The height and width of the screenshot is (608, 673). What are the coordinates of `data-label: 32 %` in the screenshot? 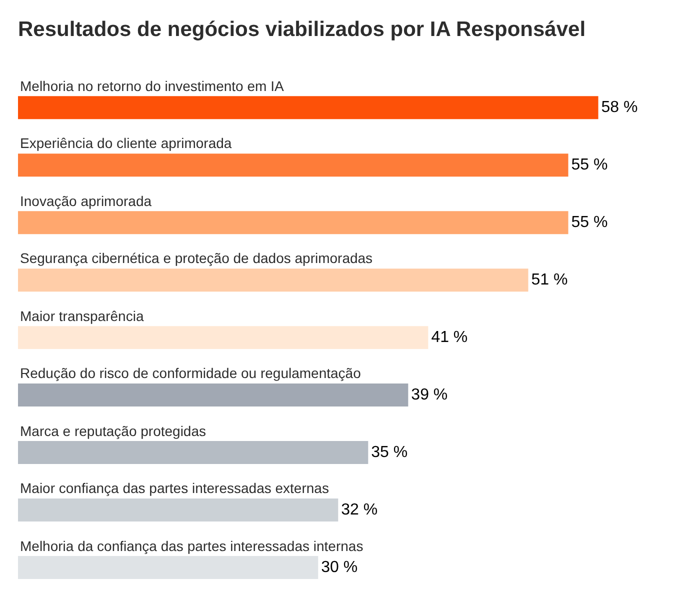 It's located at (359, 510).